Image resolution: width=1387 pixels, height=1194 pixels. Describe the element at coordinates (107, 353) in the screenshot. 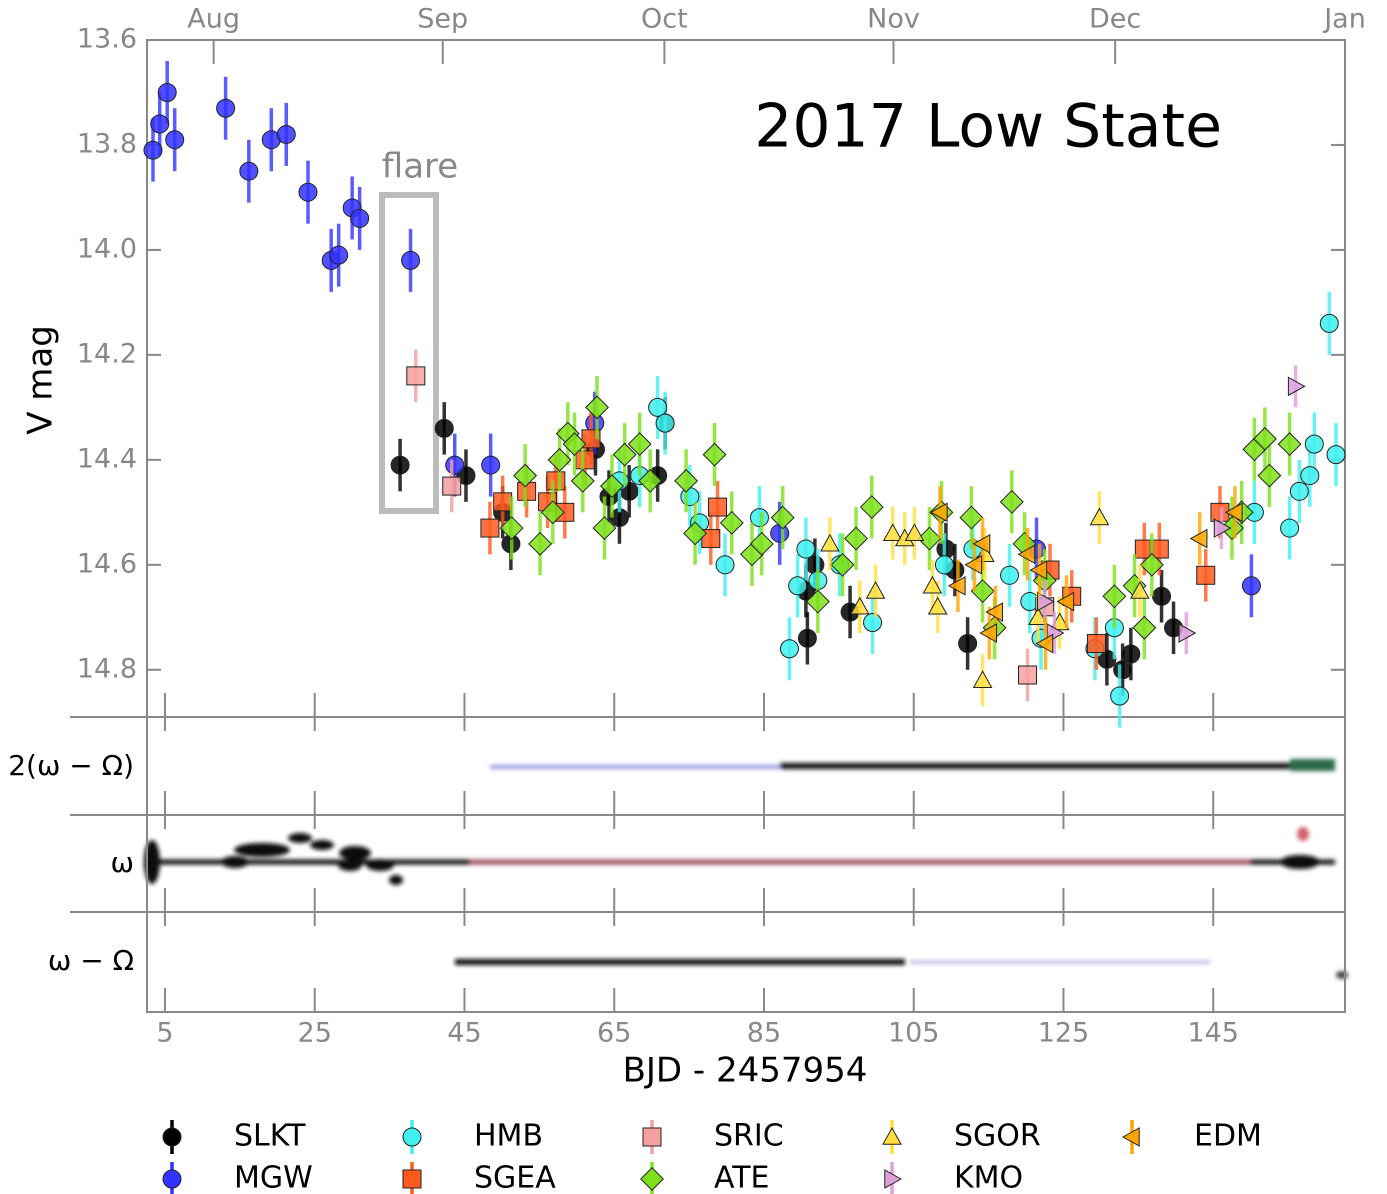

I see `y-tick-label: 14.2` at that location.